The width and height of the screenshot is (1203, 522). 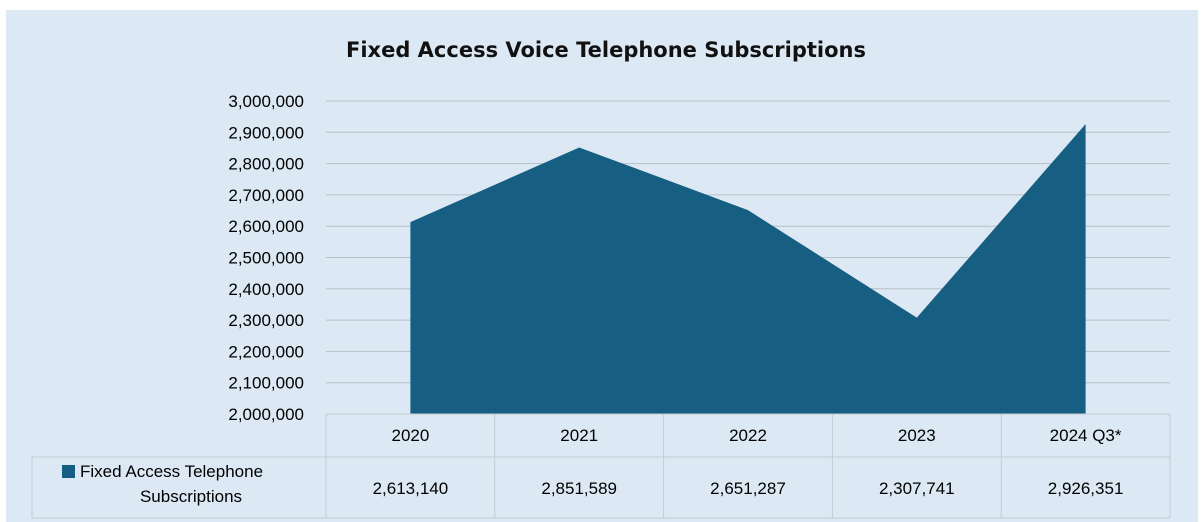 What do you see at coordinates (748, 435) in the screenshot?
I see `category-label: 2022` at bounding box center [748, 435].